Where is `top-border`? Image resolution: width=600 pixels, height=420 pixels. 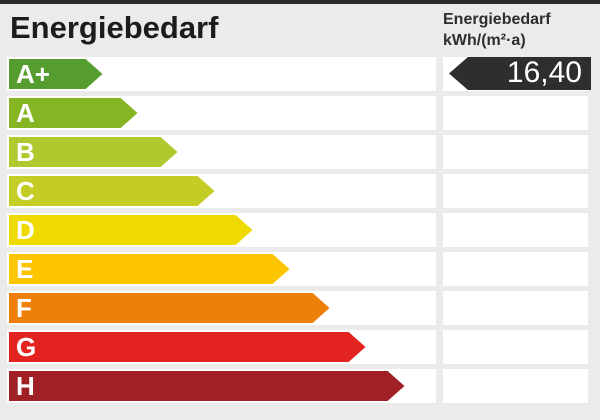
top-border is located at coordinates (300, 2).